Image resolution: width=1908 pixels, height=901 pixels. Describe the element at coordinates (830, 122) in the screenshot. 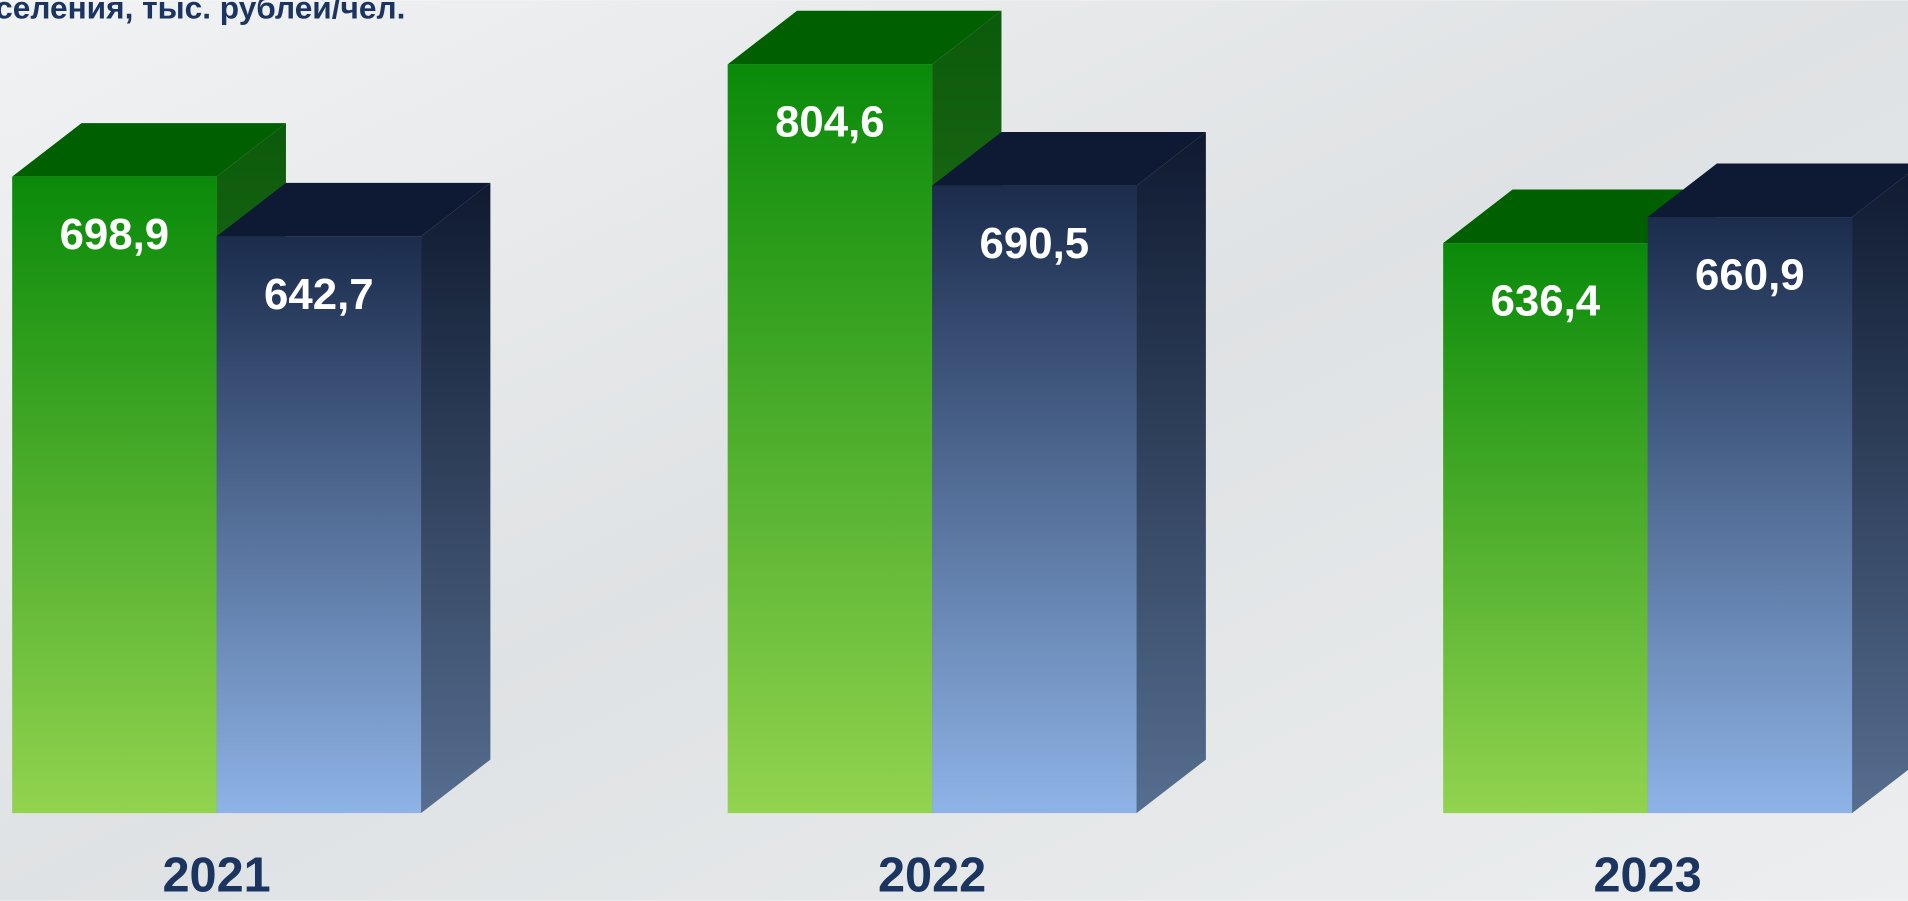

I see `data-label: 804,6` at that location.